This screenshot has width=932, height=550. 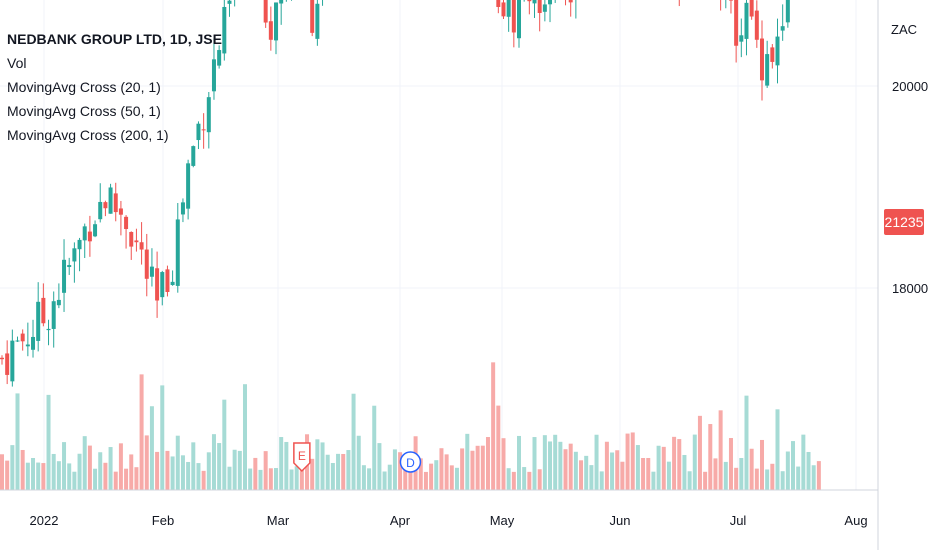 I want to click on study-ma-20: MovingAvg Cross (20, 1), so click(x=84, y=87).